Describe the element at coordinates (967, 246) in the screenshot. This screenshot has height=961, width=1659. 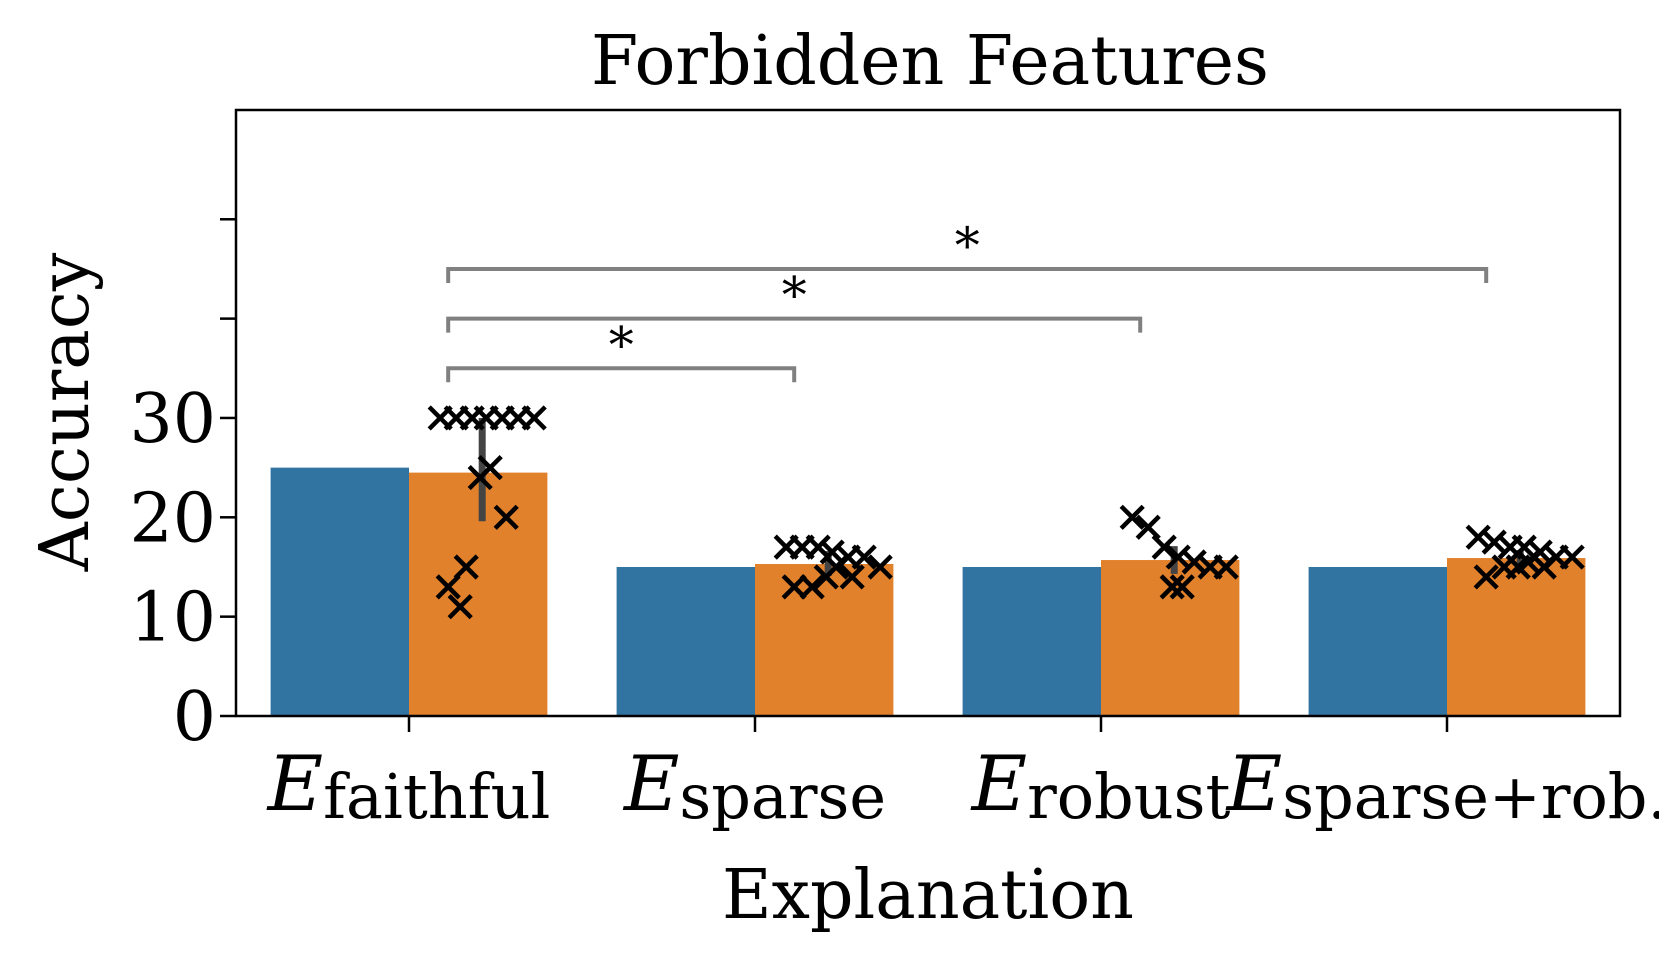
I see `significance-star-3: *` at that location.